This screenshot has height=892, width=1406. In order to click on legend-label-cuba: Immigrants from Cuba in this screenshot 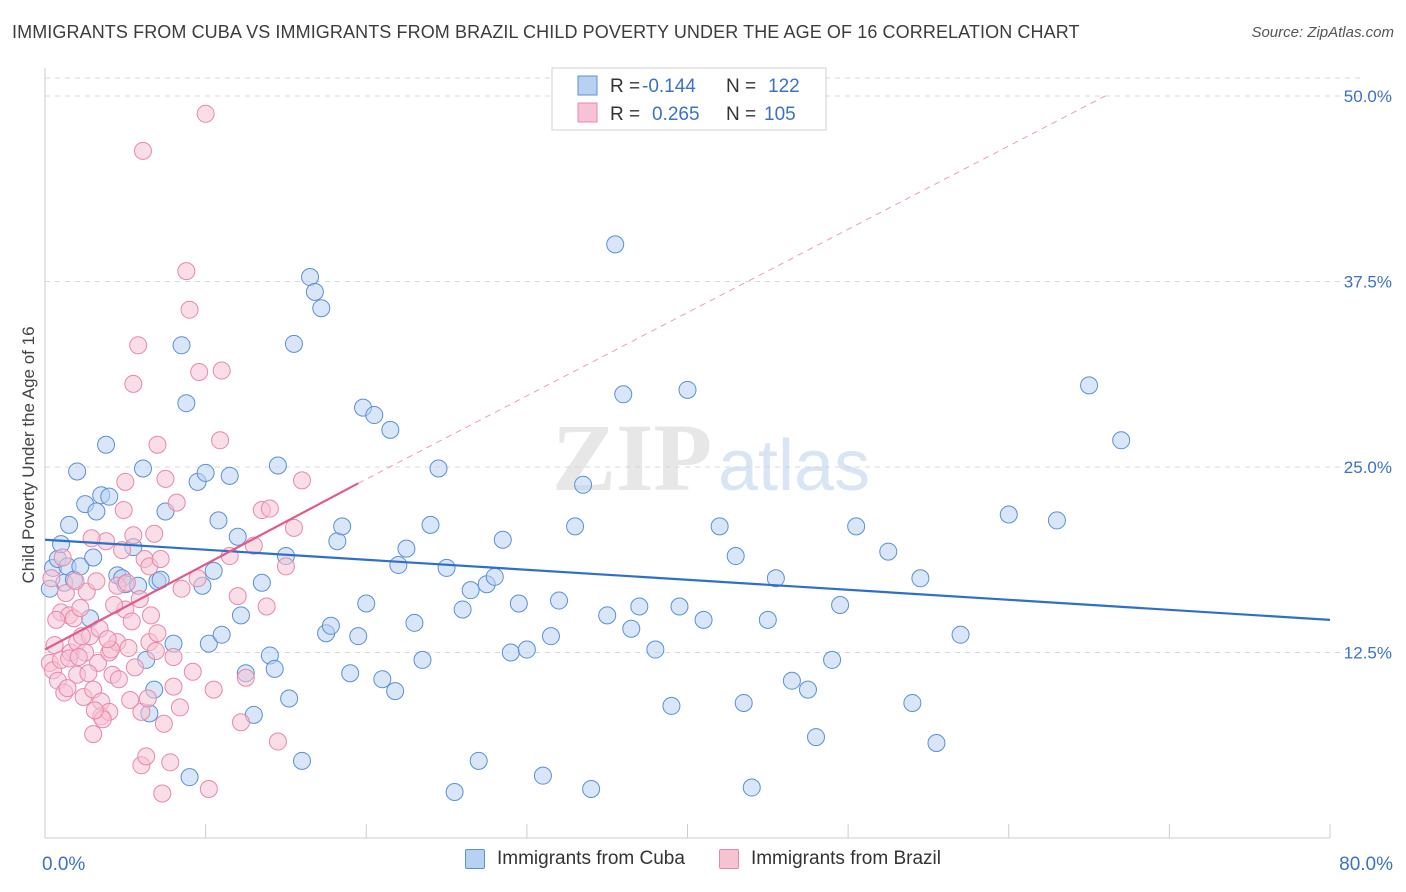, I will do `click(591, 858)`.